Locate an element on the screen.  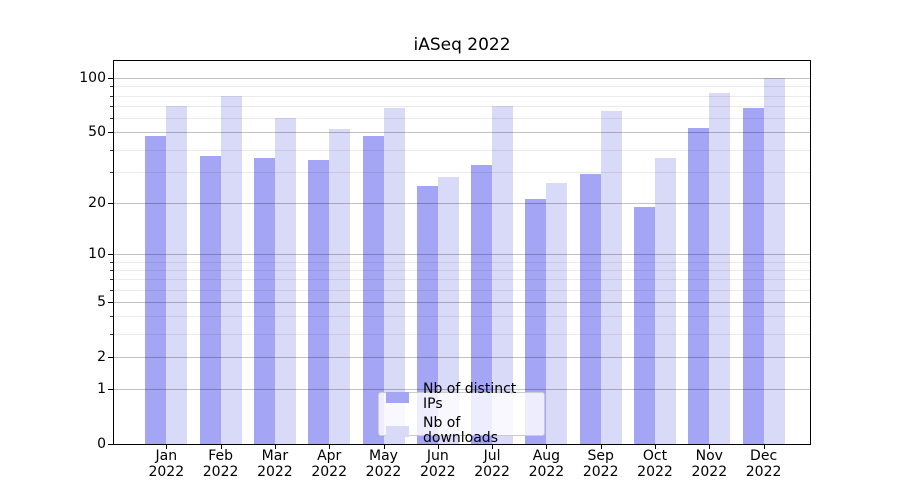
x-tick-jan is located at coordinates (167, 446).